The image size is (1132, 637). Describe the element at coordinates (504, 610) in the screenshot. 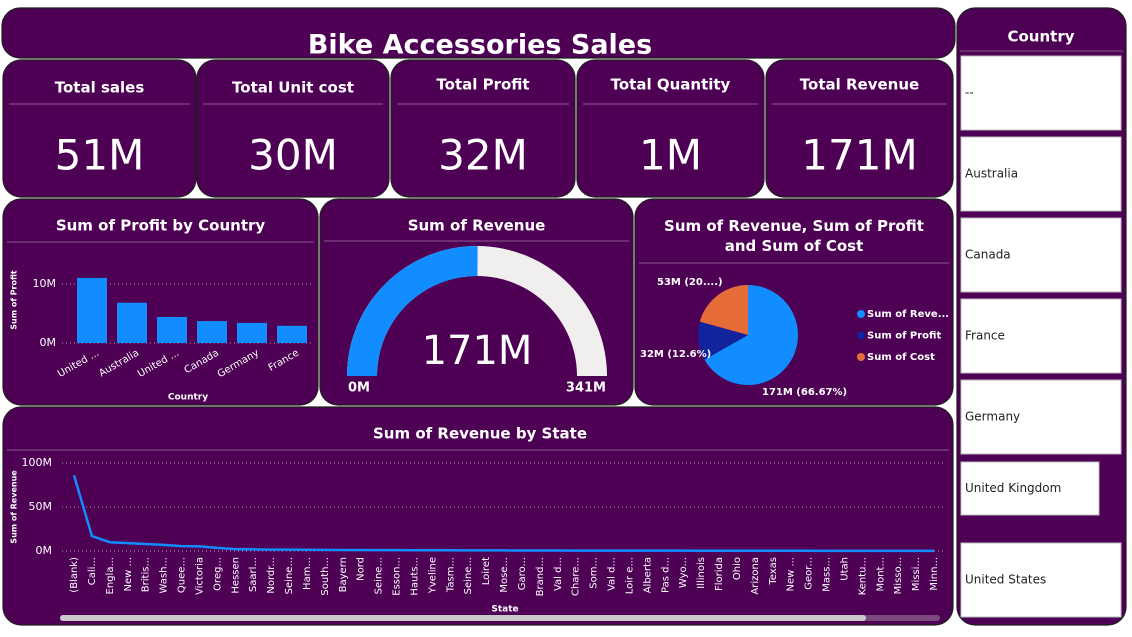

I see `x-axis-label: State` at that location.